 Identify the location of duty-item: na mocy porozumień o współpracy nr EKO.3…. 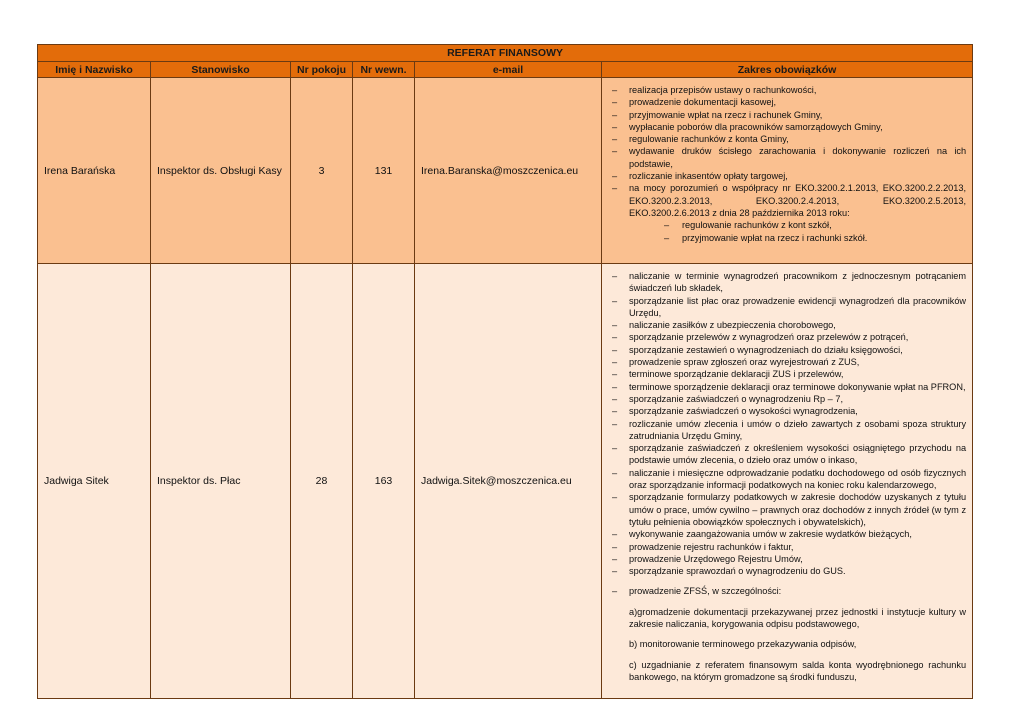
(789, 200).